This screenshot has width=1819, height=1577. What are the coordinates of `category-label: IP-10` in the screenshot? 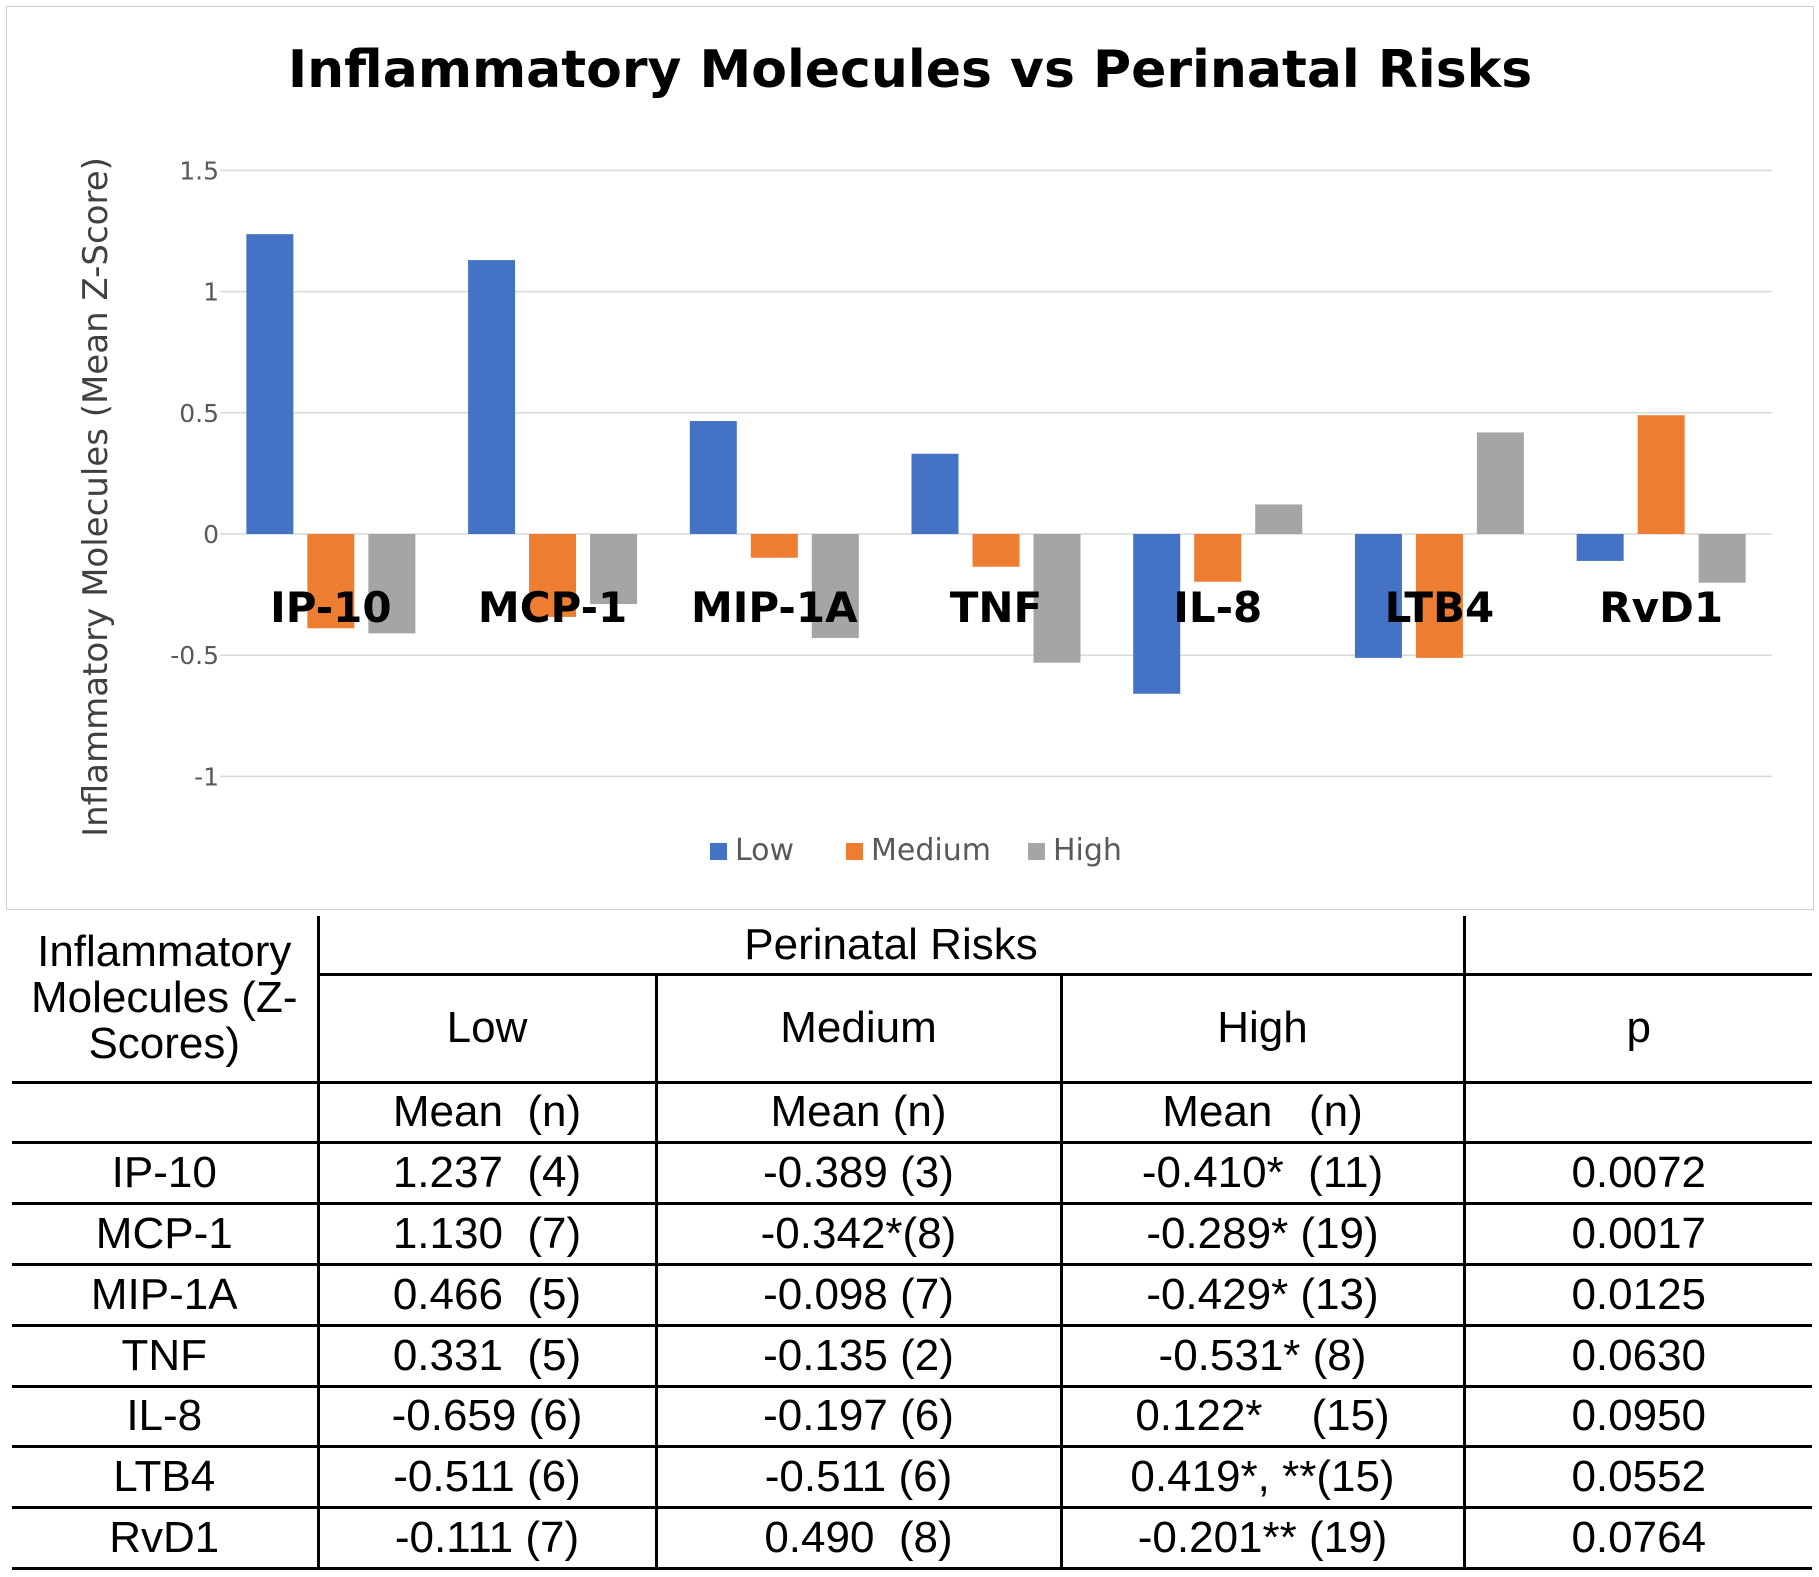 It's located at (331, 607).